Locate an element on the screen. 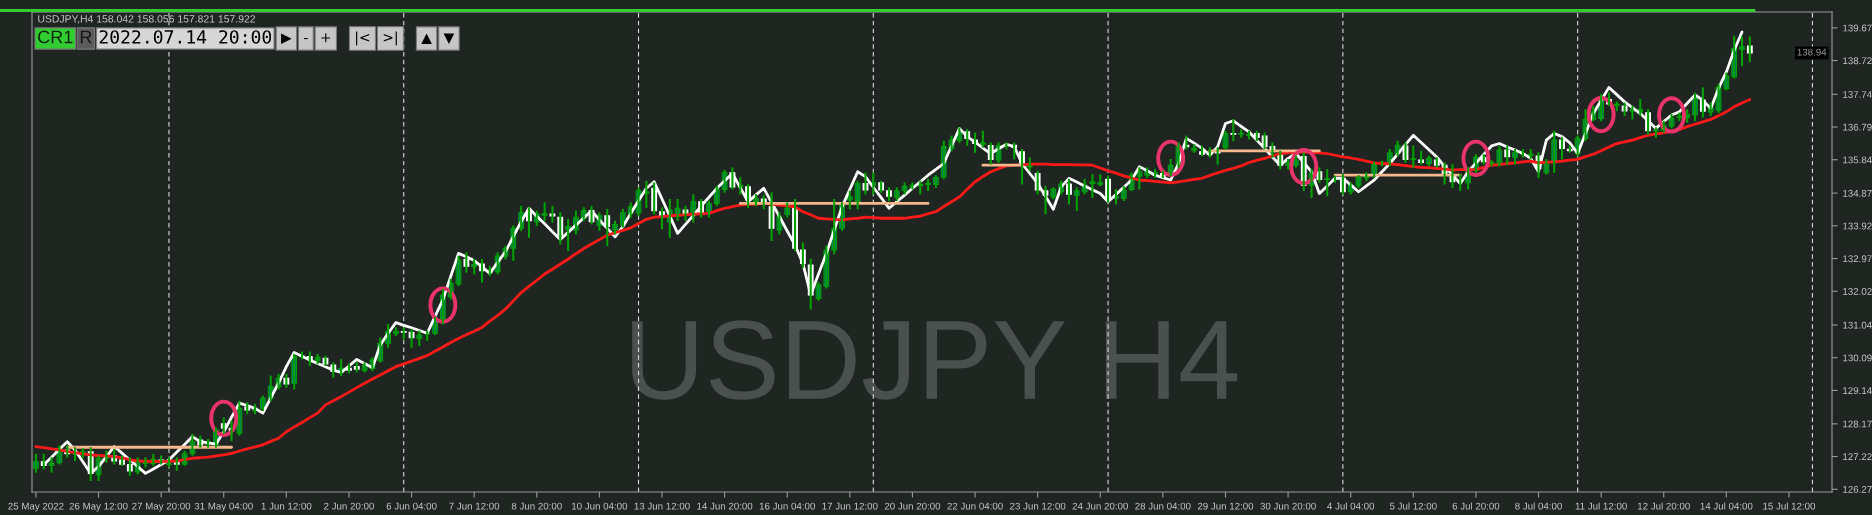 The width and height of the screenshot is (1872, 515). y-tick-label: 132.97 is located at coordinates (1857, 259).